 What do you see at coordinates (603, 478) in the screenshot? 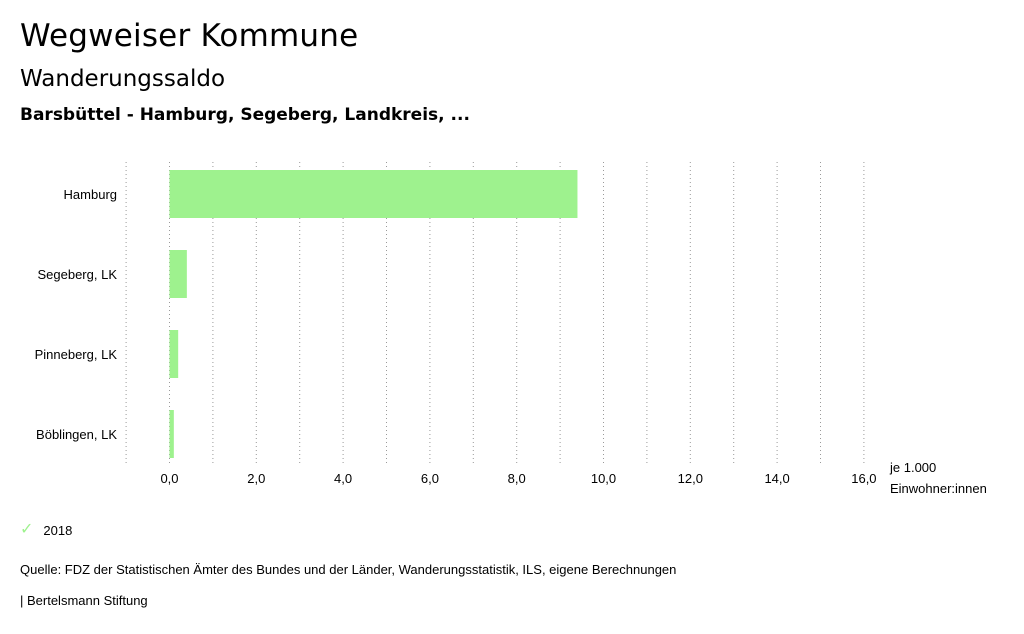
I see `x-tick-label: 10,0` at bounding box center [603, 478].